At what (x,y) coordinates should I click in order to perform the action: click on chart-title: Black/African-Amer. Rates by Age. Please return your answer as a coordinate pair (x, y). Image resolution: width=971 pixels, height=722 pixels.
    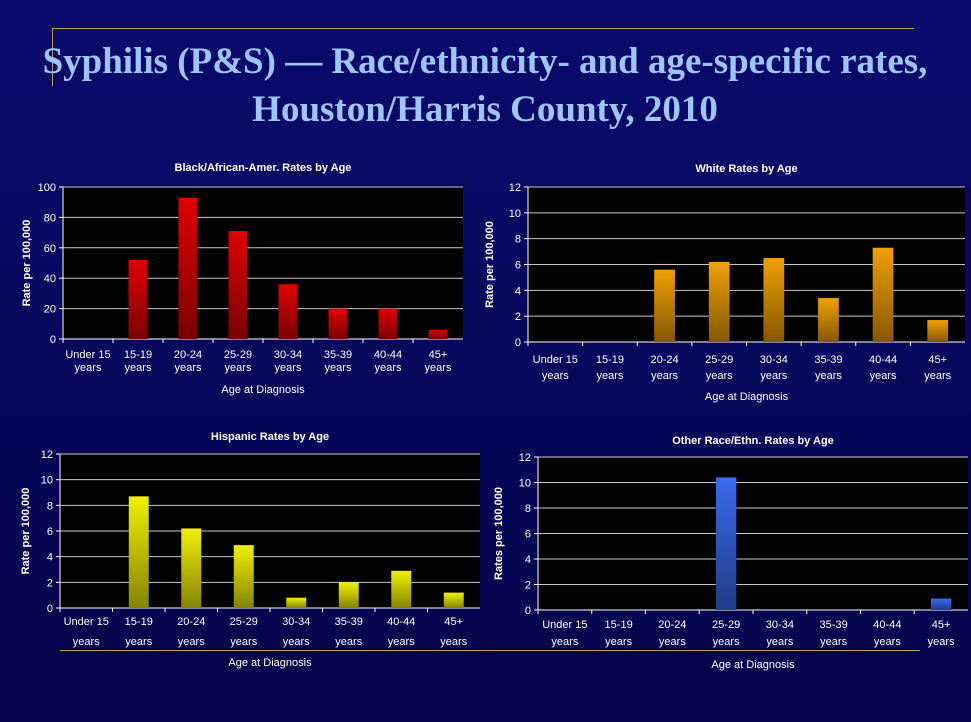
    Looking at the image, I should click on (263, 168).